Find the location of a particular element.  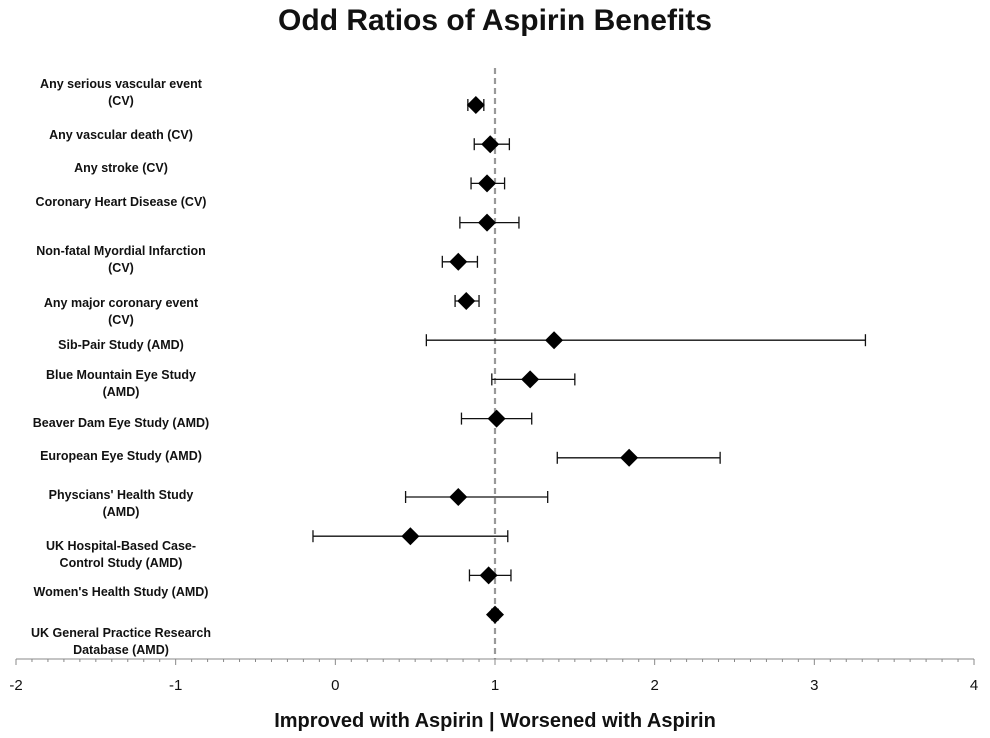

x-tick-label: 2 is located at coordinates (654, 685).